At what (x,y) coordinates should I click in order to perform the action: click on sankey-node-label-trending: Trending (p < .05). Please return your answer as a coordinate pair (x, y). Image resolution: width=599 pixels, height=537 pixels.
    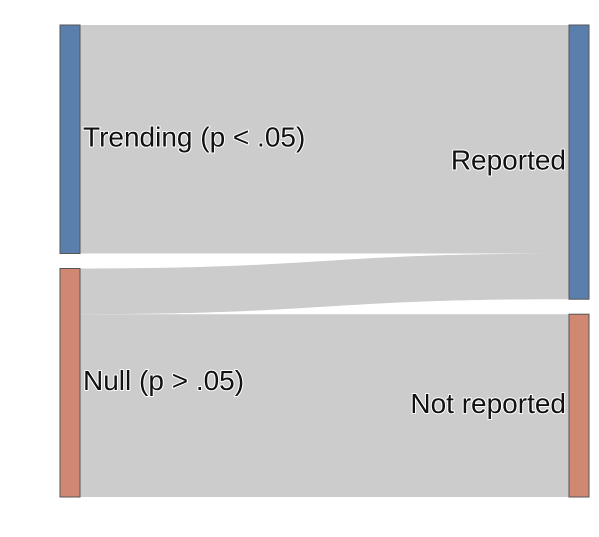
    Looking at the image, I should click on (194, 137).